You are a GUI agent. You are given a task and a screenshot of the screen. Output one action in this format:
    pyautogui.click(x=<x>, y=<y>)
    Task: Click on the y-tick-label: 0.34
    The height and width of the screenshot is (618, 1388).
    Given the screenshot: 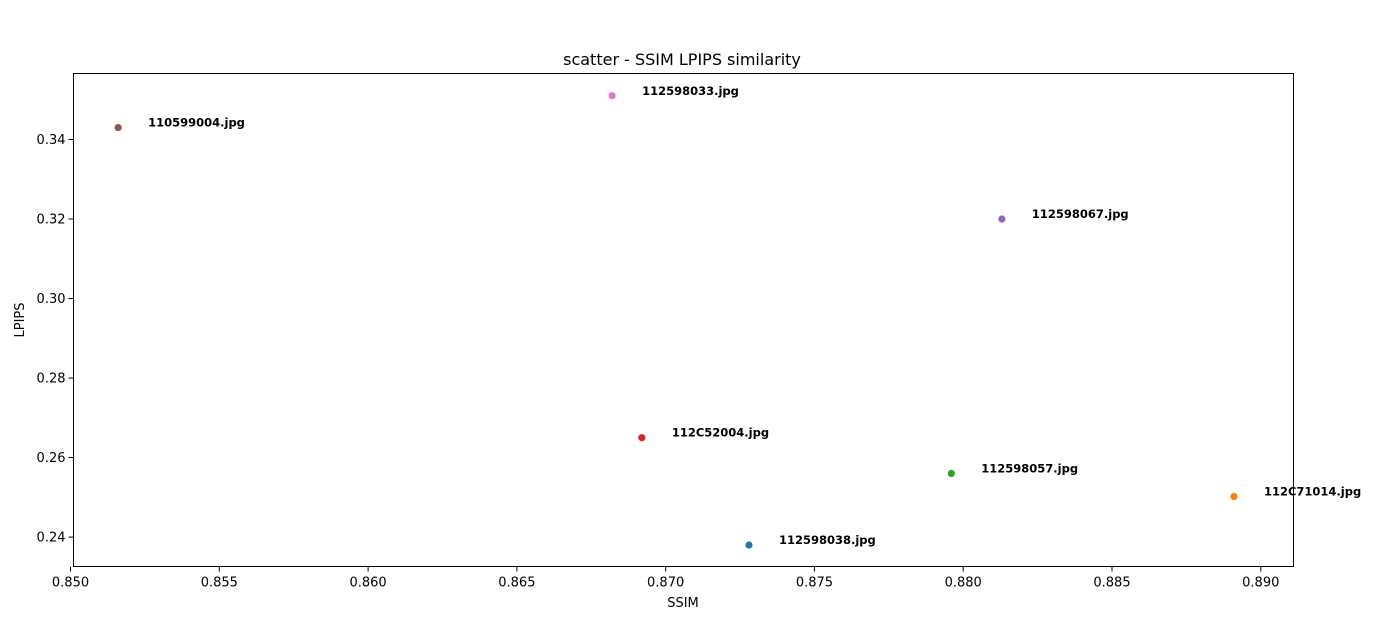 What is the action you would take?
    pyautogui.click(x=51, y=140)
    